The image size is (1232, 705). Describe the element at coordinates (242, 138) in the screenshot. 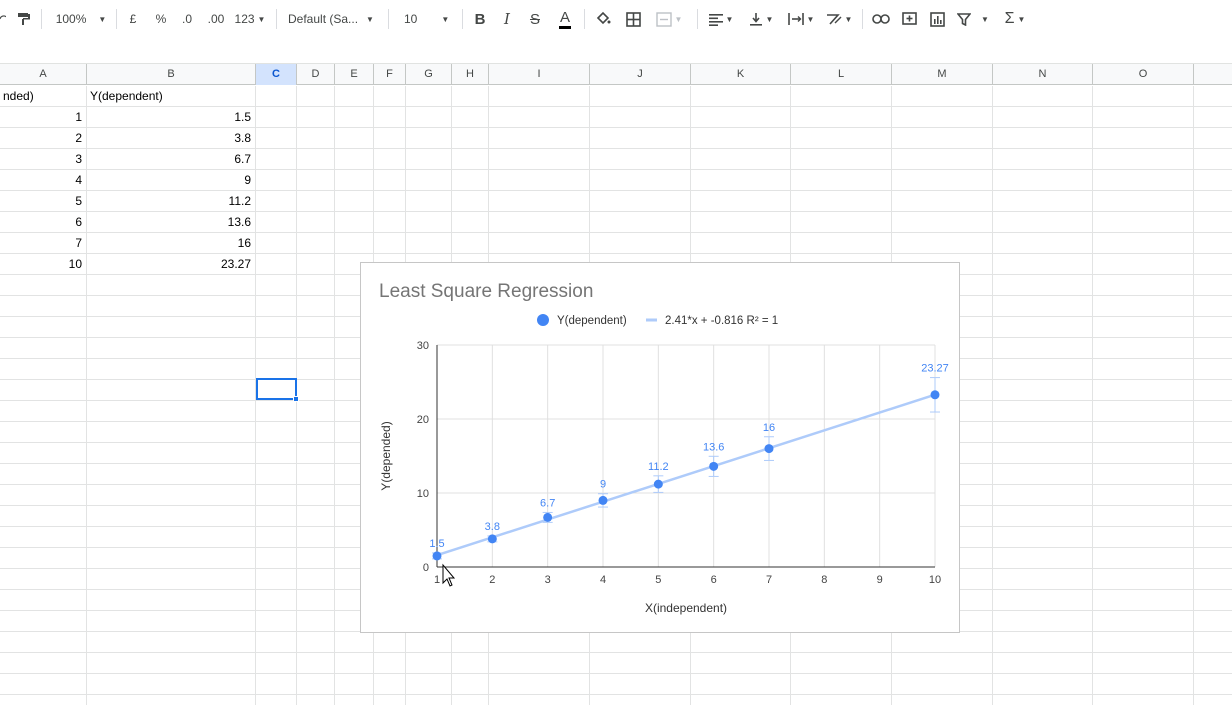

I see `cell-y-value: 3.8` at that location.